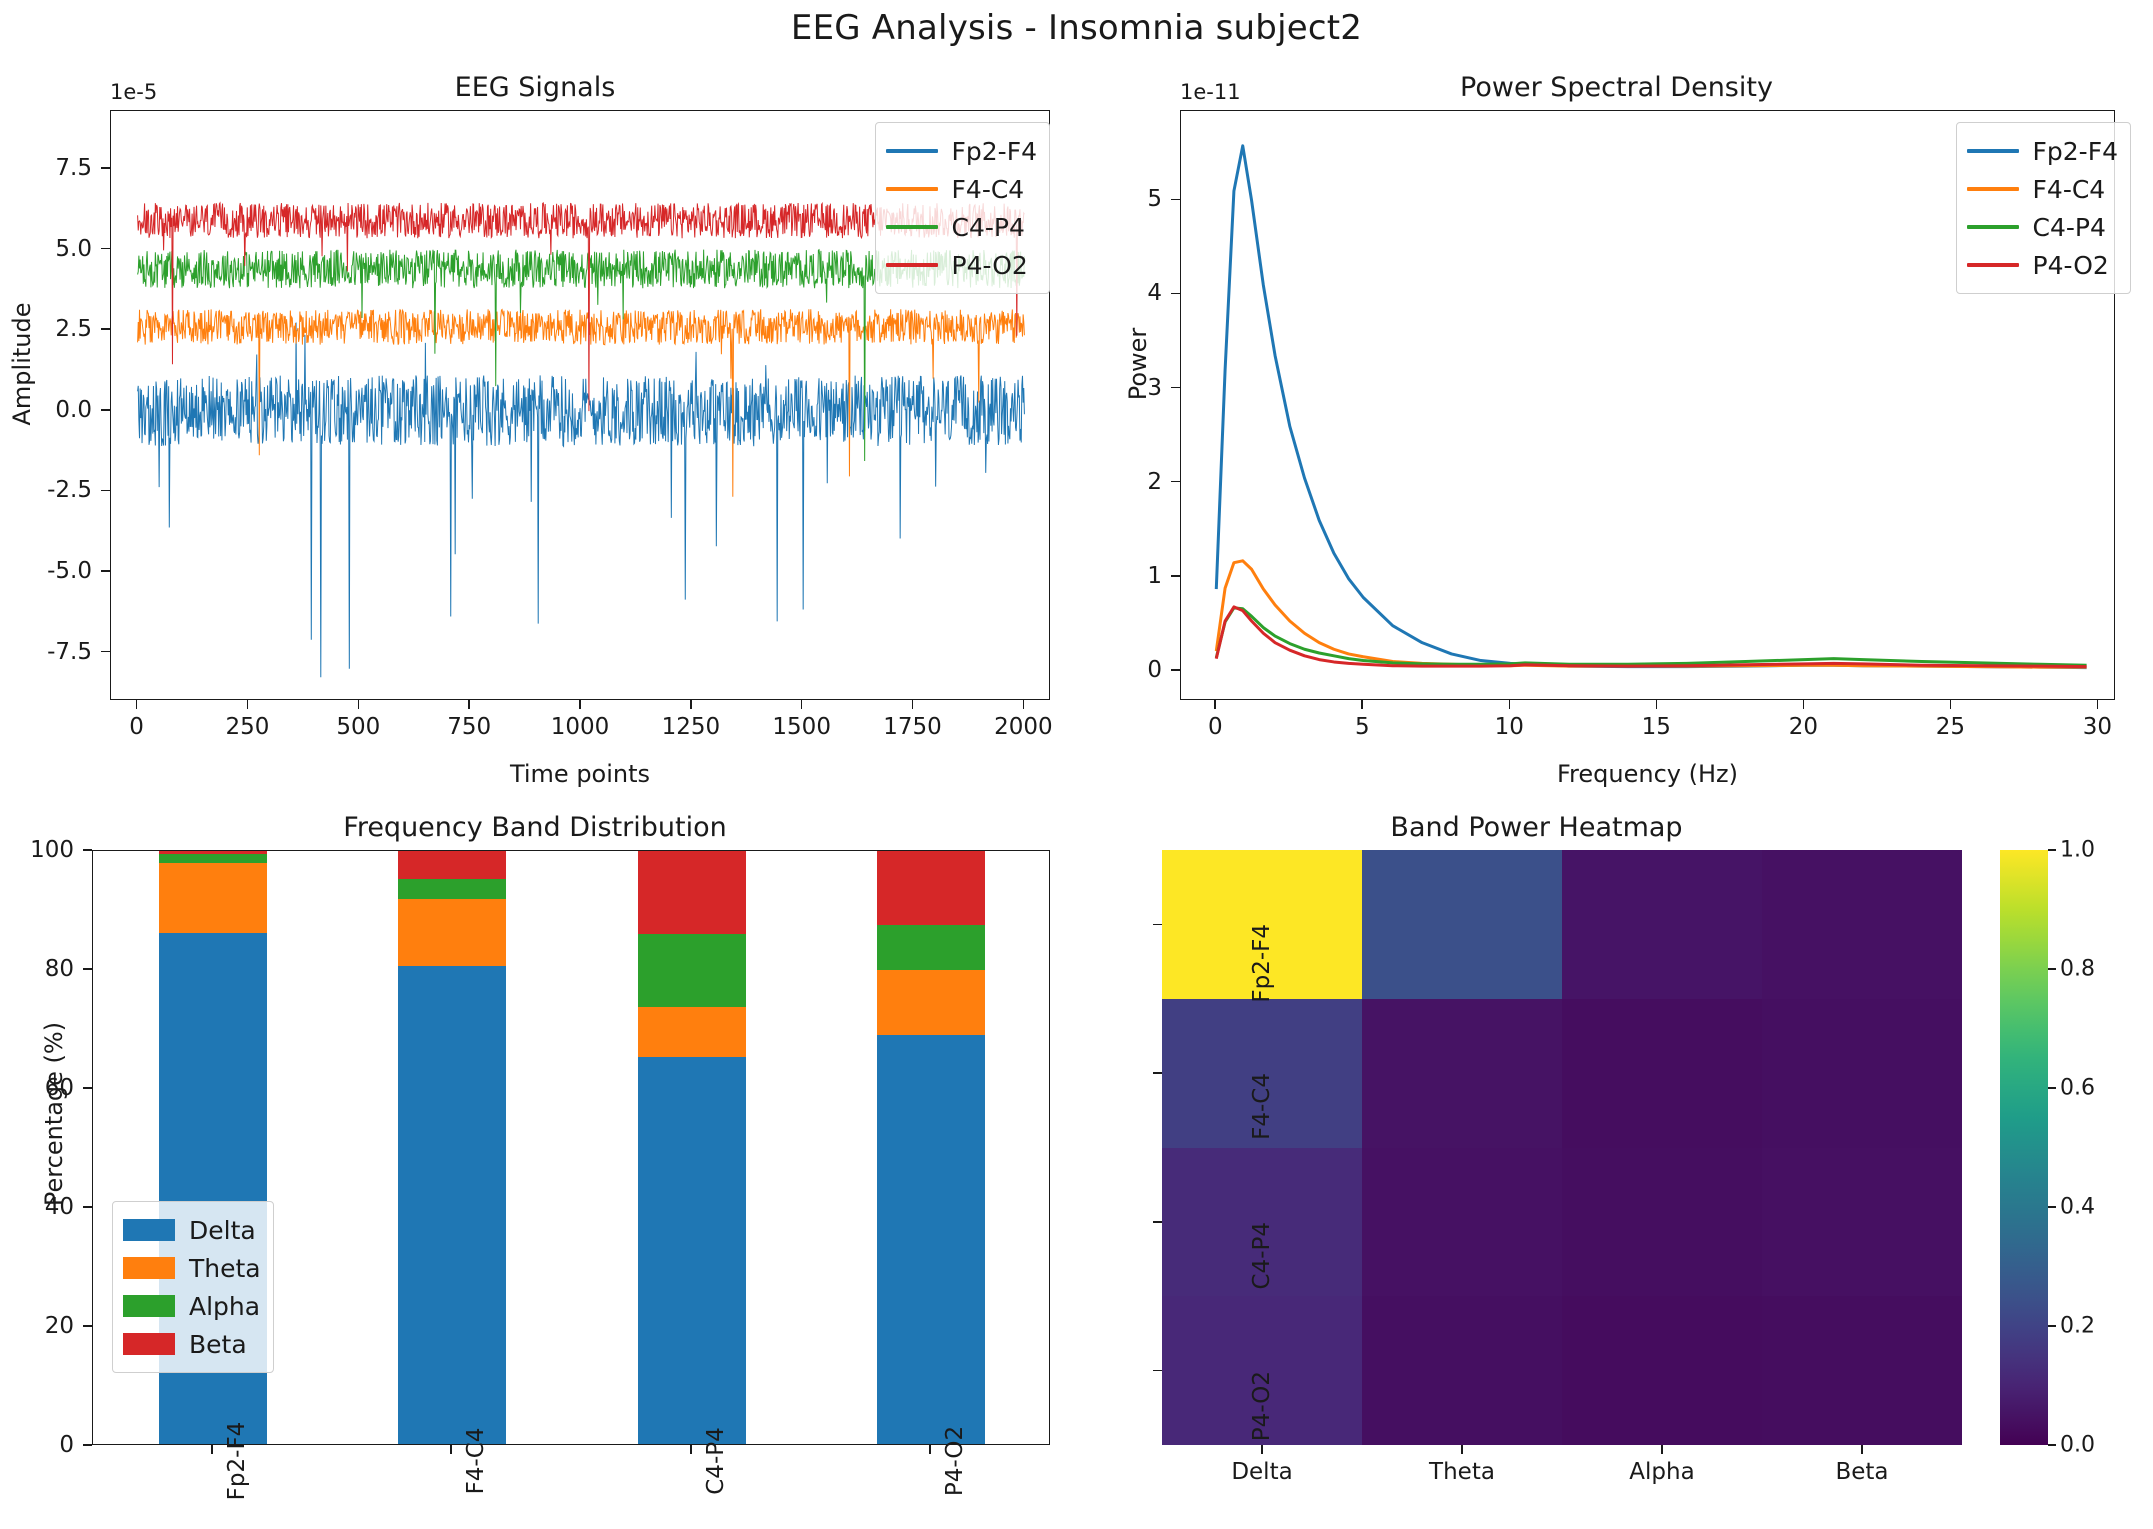  What do you see at coordinates (1154, 575) in the screenshot?
I see `y-tick-label: 1` at bounding box center [1154, 575].